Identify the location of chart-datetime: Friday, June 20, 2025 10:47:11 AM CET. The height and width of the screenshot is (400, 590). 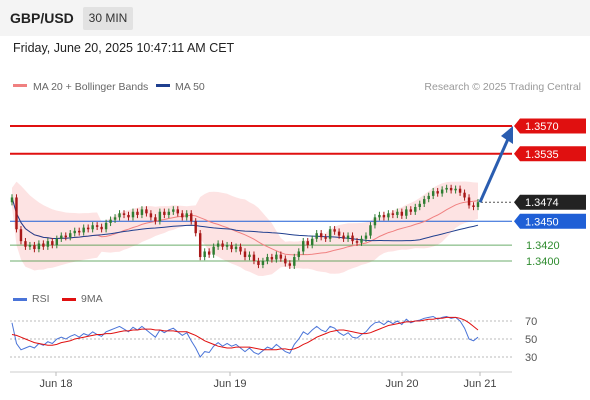
(124, 48).